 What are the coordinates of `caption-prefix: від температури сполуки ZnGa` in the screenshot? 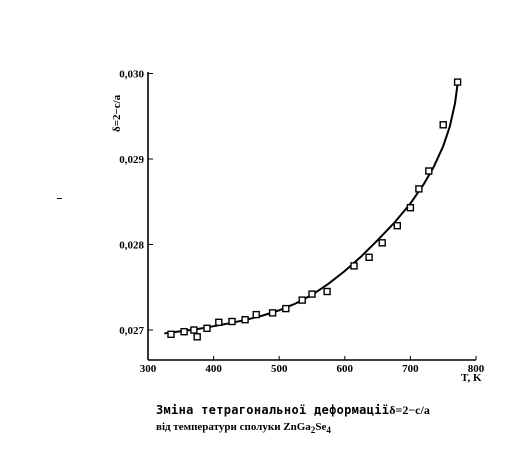 It's located at (233, 427).